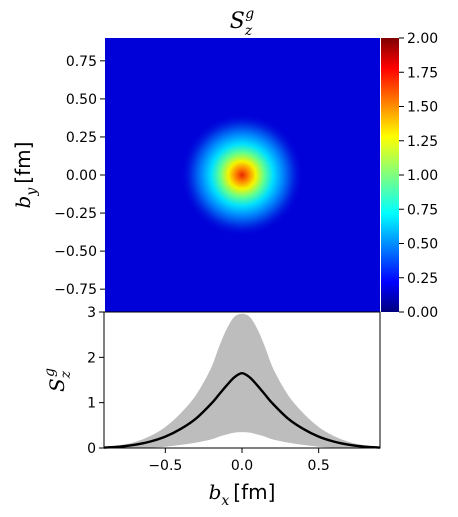  Describe the element at coordinates (95, 381) in the screenshot. I see `line-y-ticks: 0 1 2 3` at that location.